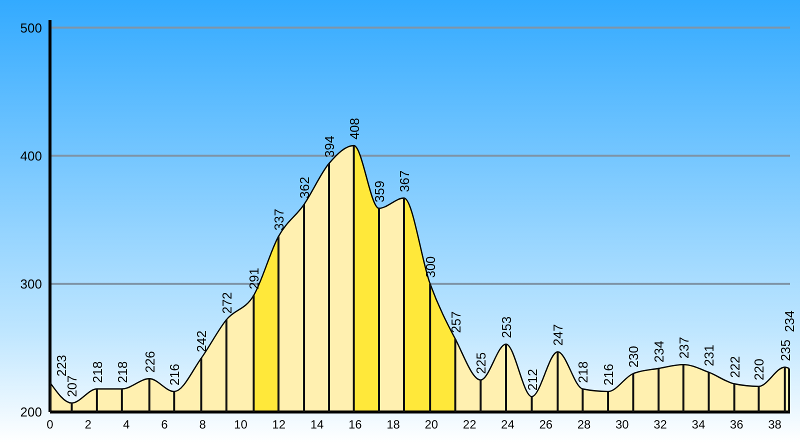 Image resolution: width=800 pixels, height=443 pixels. What do you see at coordinates (584, 425) in the screenshot?
I see `x-tick-label: 28` at bounding box center [584, 425].